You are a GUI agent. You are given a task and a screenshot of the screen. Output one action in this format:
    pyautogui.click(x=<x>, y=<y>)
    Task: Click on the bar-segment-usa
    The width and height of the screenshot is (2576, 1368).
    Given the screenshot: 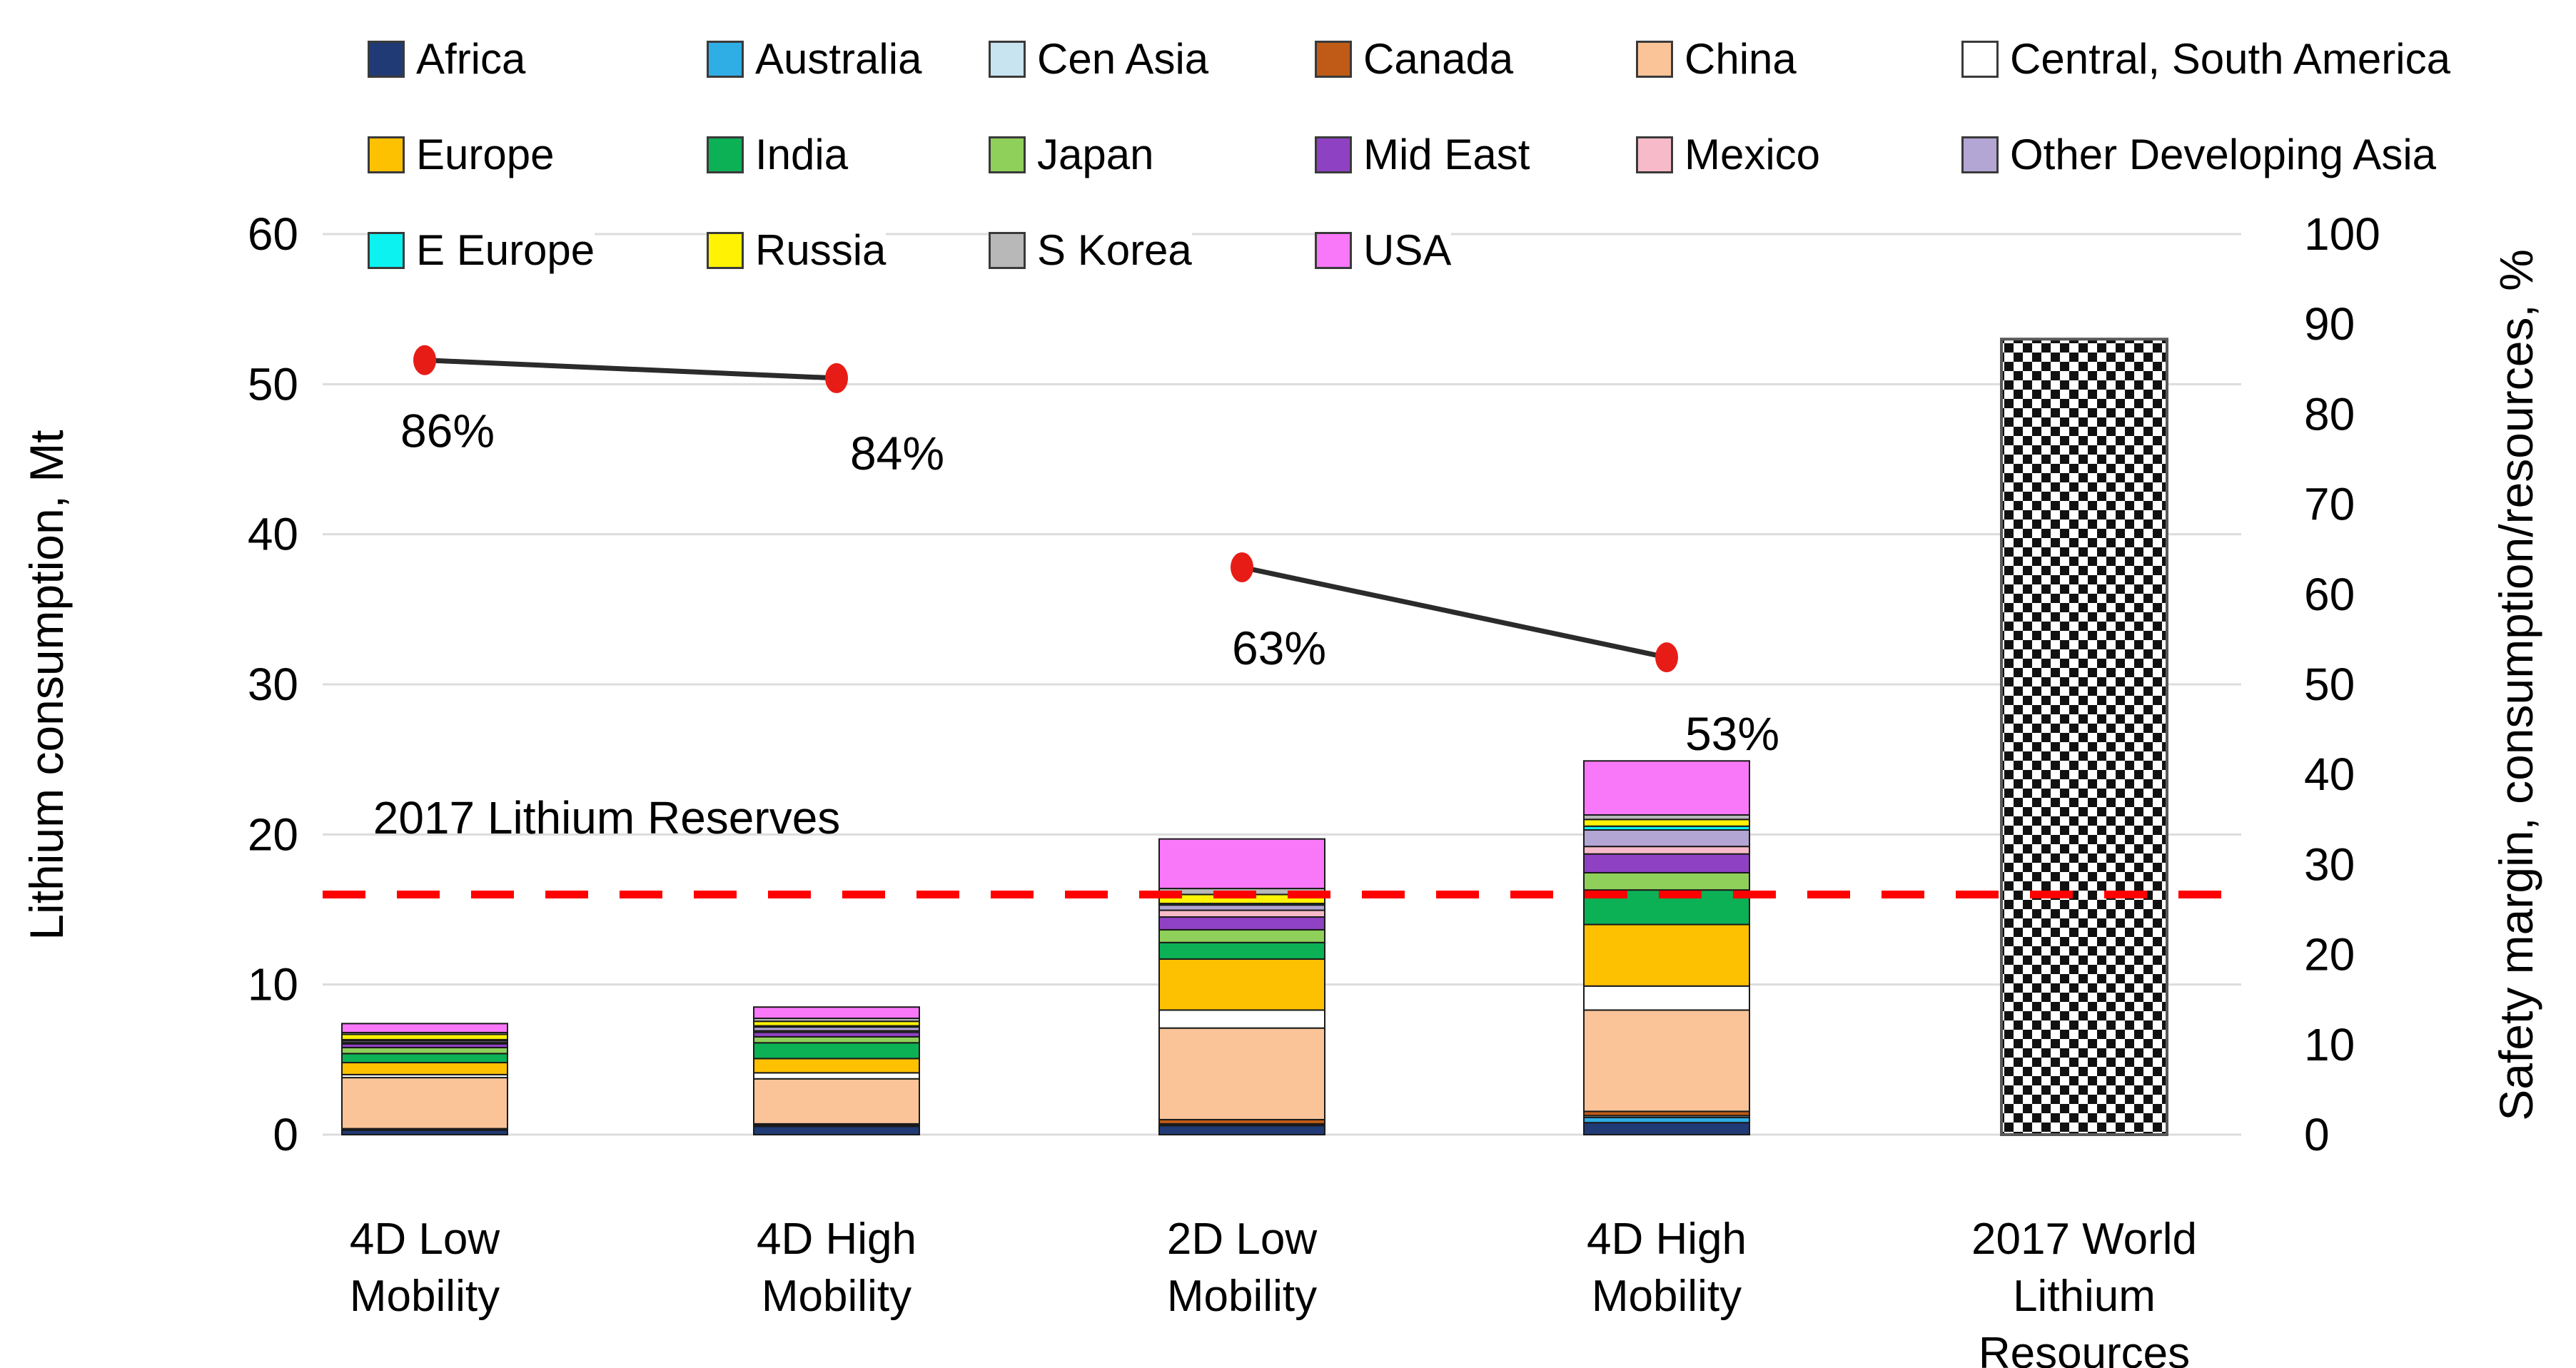 What is the action you would take?
    pyautogui.click(x=1666, y=788)
    